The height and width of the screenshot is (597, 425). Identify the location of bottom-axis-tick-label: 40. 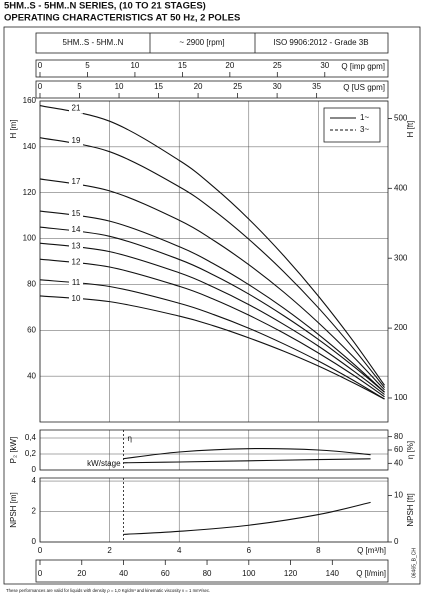
(123, 573).